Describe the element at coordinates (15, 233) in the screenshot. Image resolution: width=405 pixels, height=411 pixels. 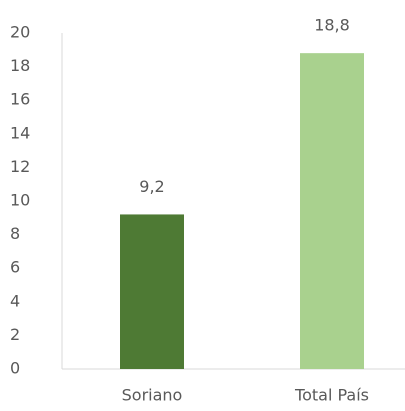
I see `y-tick-label: 8` at that location.